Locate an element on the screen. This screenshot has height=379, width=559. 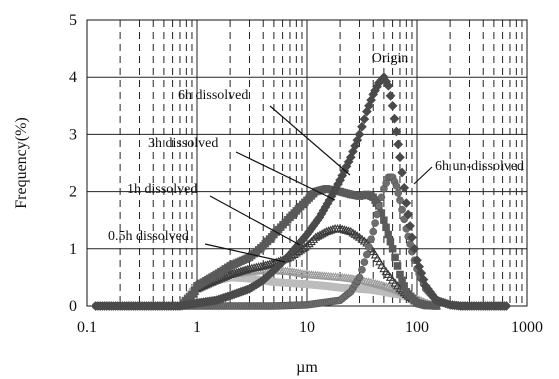
x-tick-label: 1000 is located at coordinates (527, 327).